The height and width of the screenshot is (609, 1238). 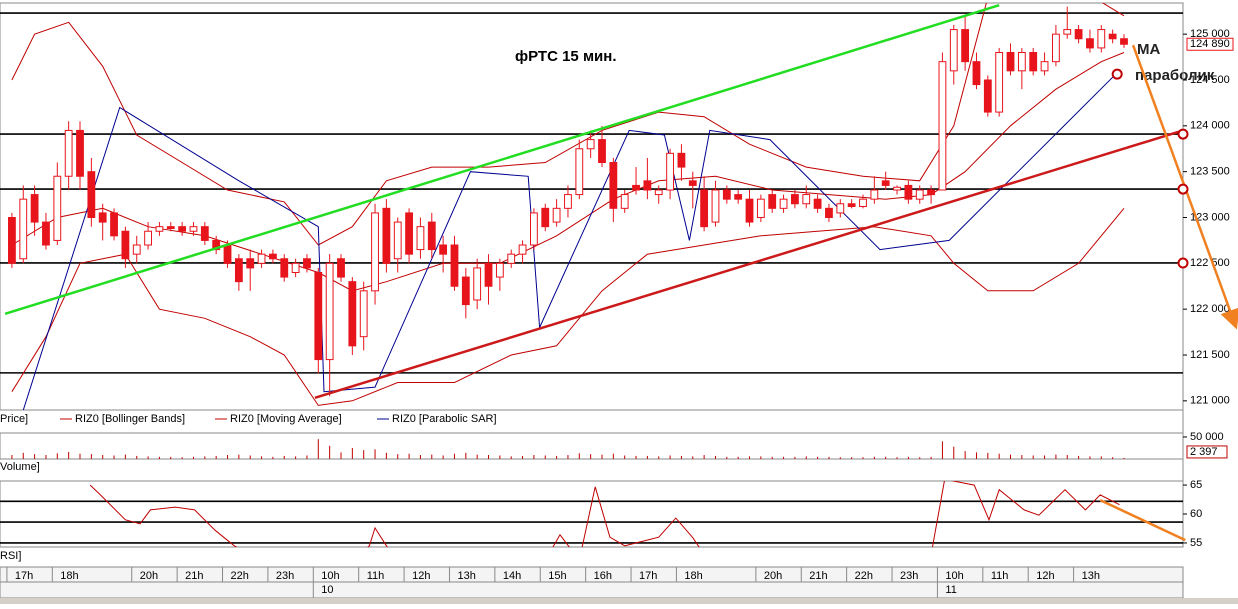 I want to click on annotation: MA, so click(x=1148, y=49).